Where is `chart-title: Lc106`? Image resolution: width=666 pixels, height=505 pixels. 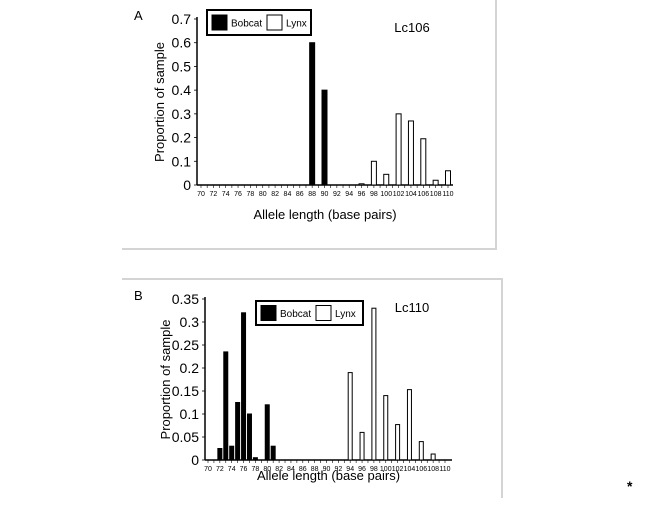
chart-title: Lc106 is located at coordinates (411, 27).